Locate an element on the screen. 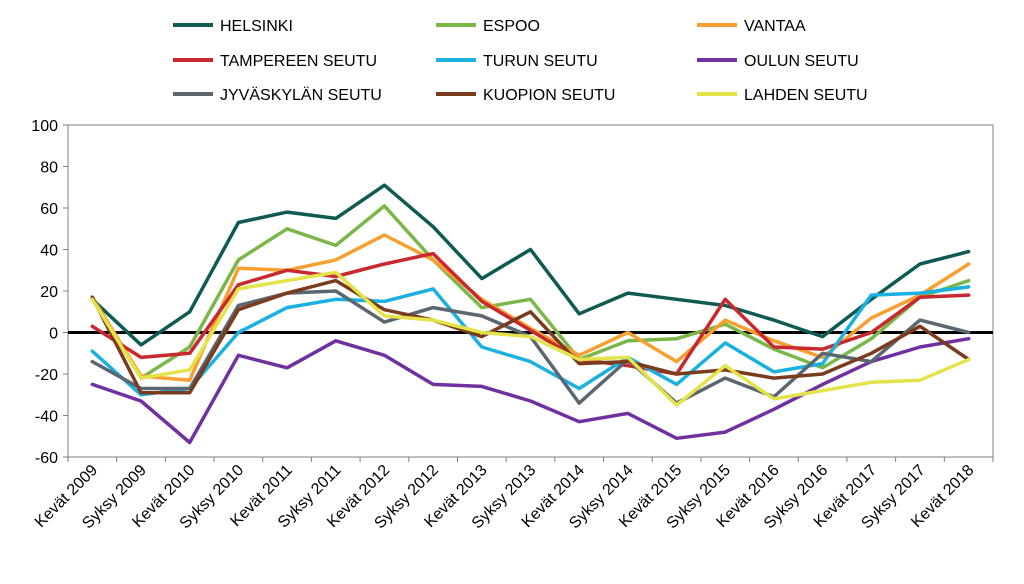 This screenshot has height=584, width=1024. legend-item: KUOPION SEUTU is located at coordinates (525, 95).